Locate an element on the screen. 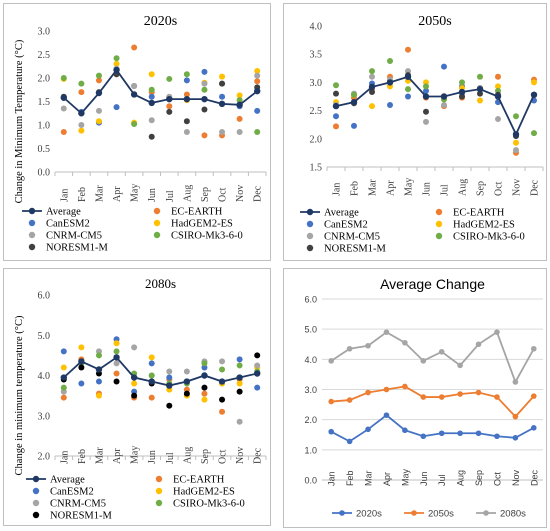 This screenshot has width=550, height=531. chart4-ytick-label: 3.0 is located at coordinates (310, 390).